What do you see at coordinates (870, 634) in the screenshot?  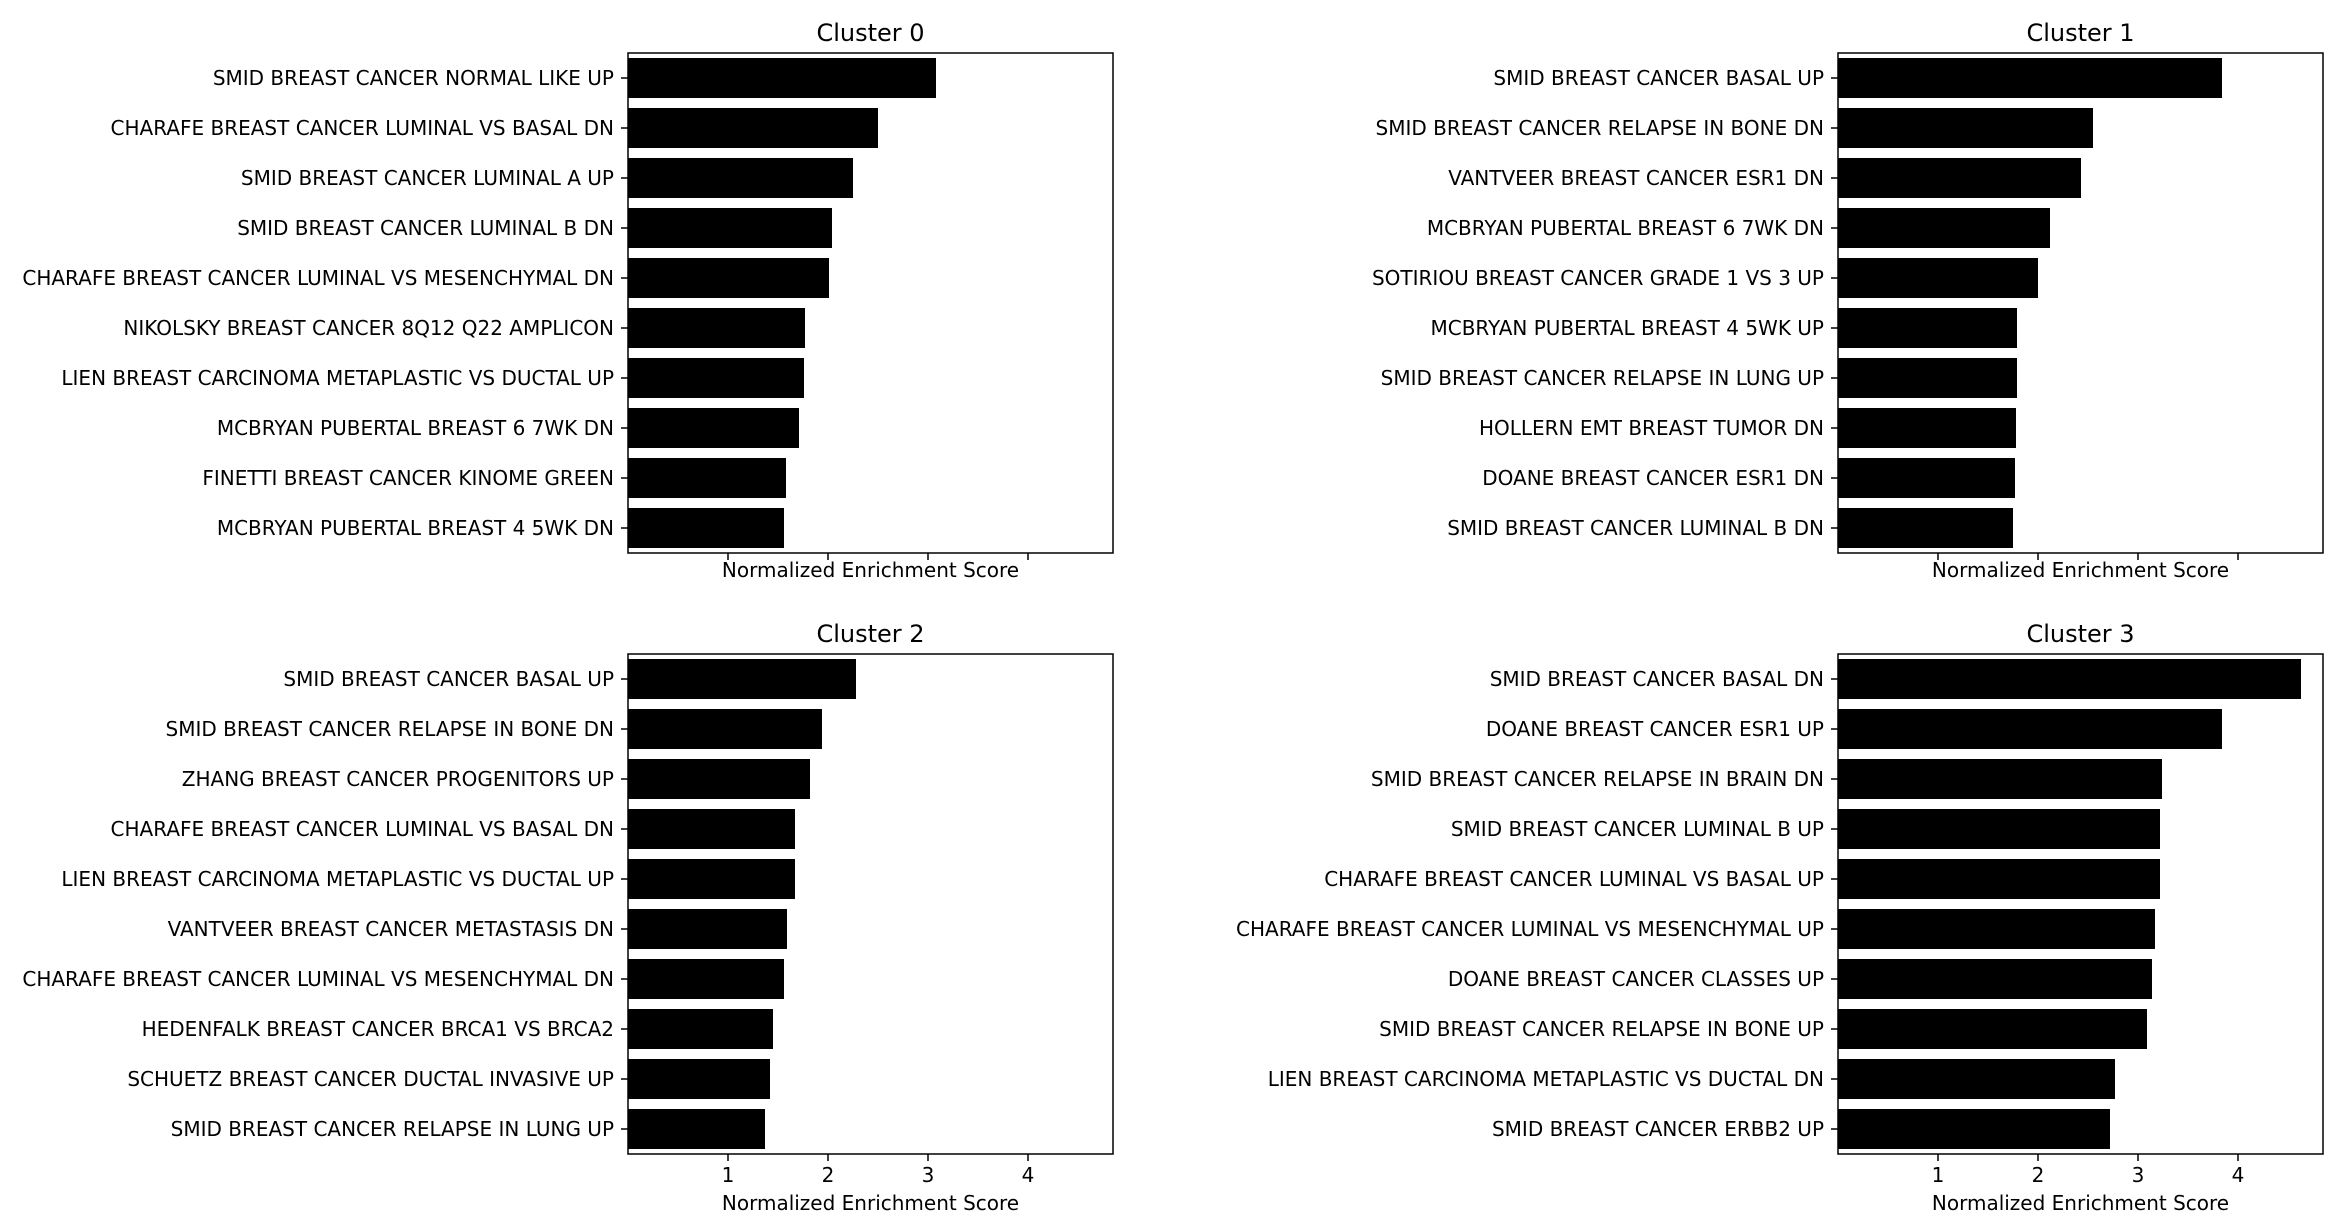 I see `chart-title: Cluster 2` at bounding box center [870, 634].